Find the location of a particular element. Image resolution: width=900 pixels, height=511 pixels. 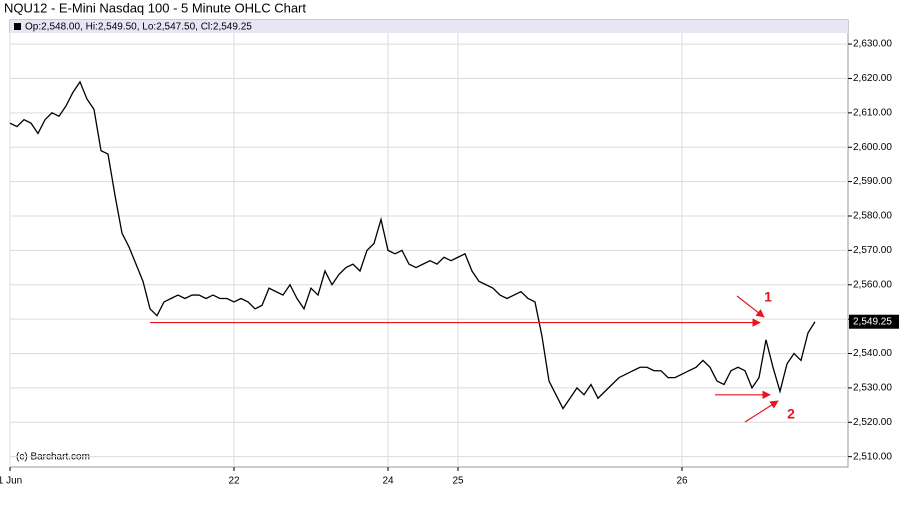

last-price-box is located at coordinates (874, 321).